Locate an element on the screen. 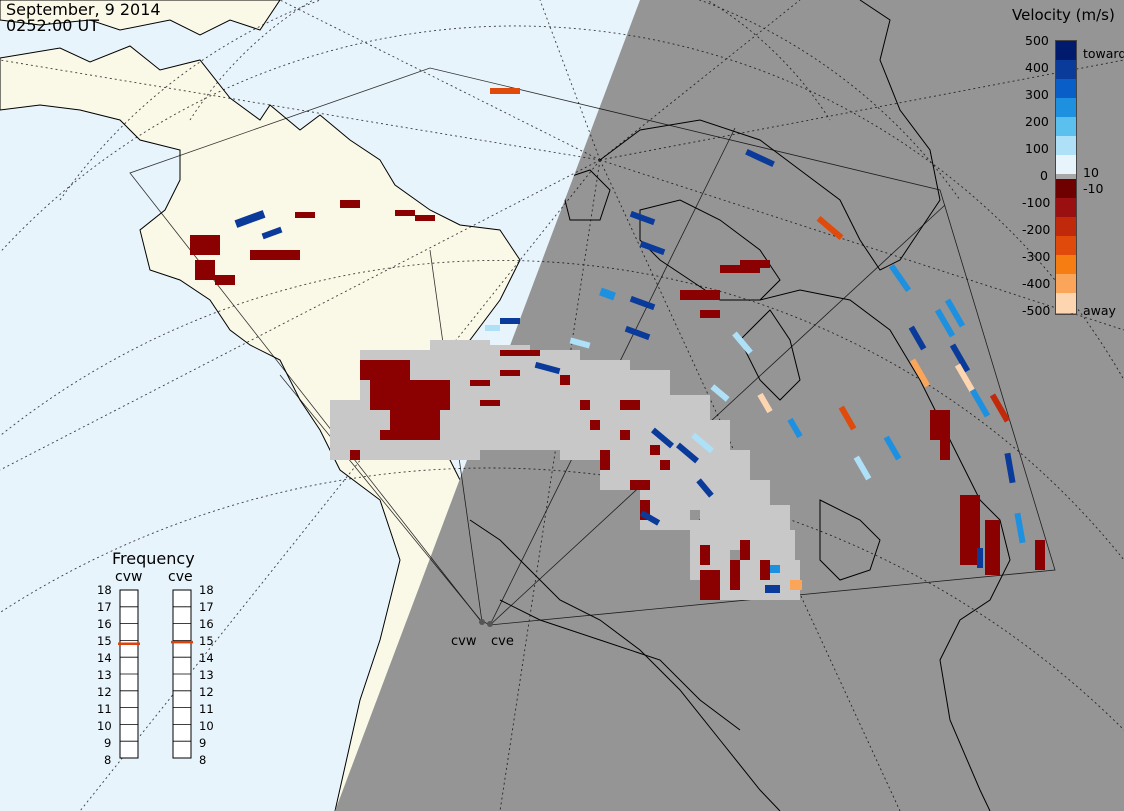  radar-sites is located at coordinates (486, 623).